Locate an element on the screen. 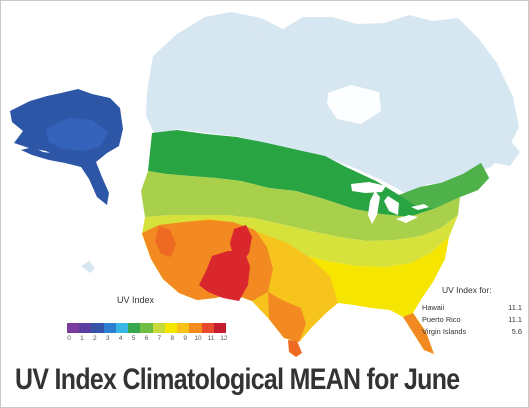 Image resolution: width=529 pixels, height=408 pixels. legend-tick-label: 8 is located at coordinates (172, 338).